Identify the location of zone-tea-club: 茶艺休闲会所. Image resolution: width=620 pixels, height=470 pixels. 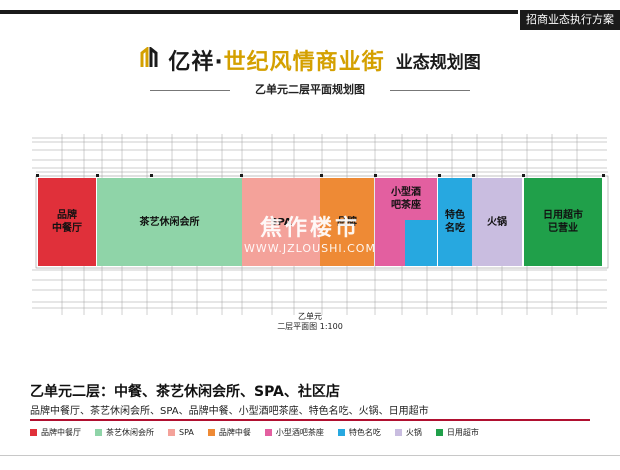
(169, 222).